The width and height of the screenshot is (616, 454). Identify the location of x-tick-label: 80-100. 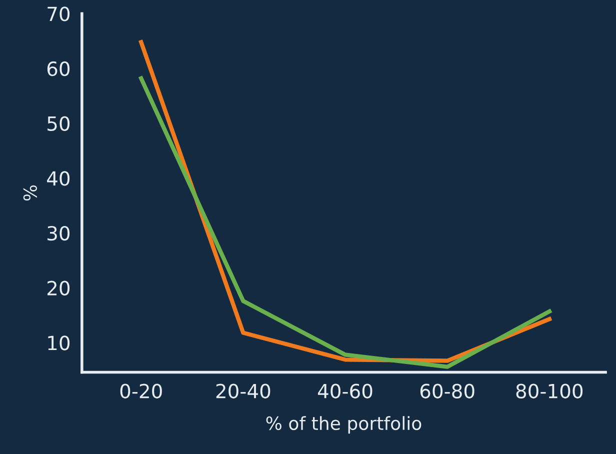
(549, 391).